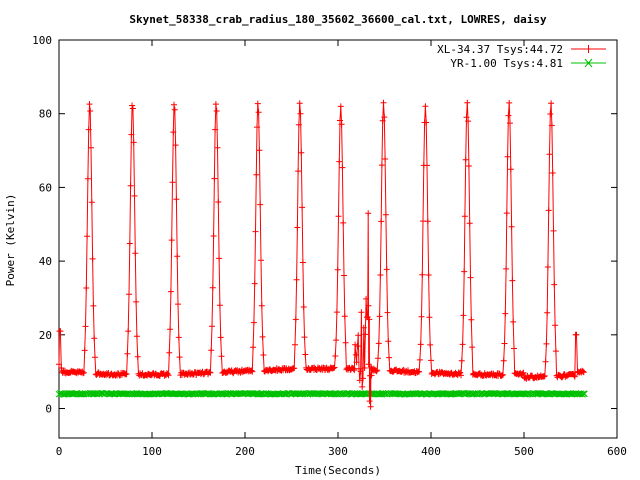 The width and height of the screenshot is (640, 480). Describe the element at coordinates (45, 114) in the screenshot. I see `y-tick-label: 80` at that location.